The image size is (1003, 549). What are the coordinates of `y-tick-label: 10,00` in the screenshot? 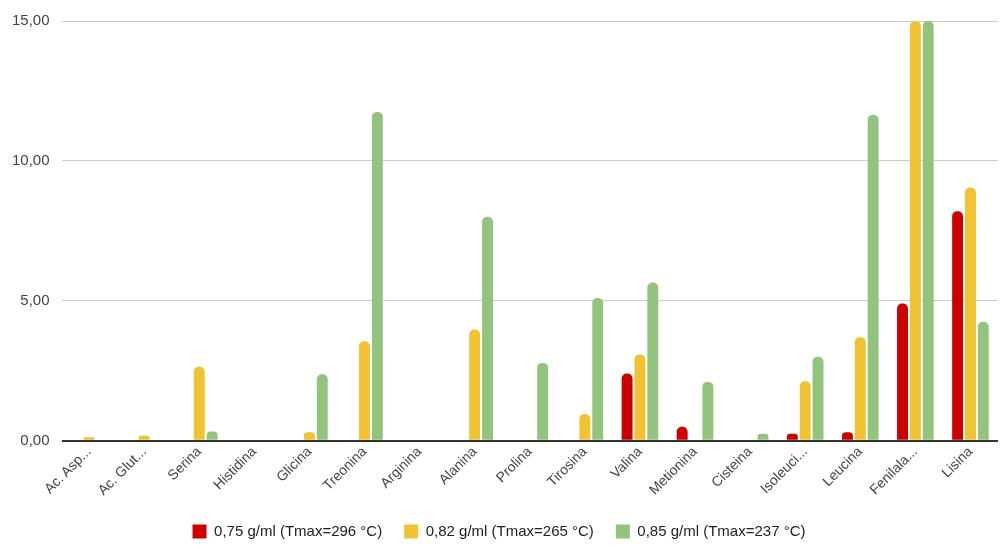 It's located at (30, 160).